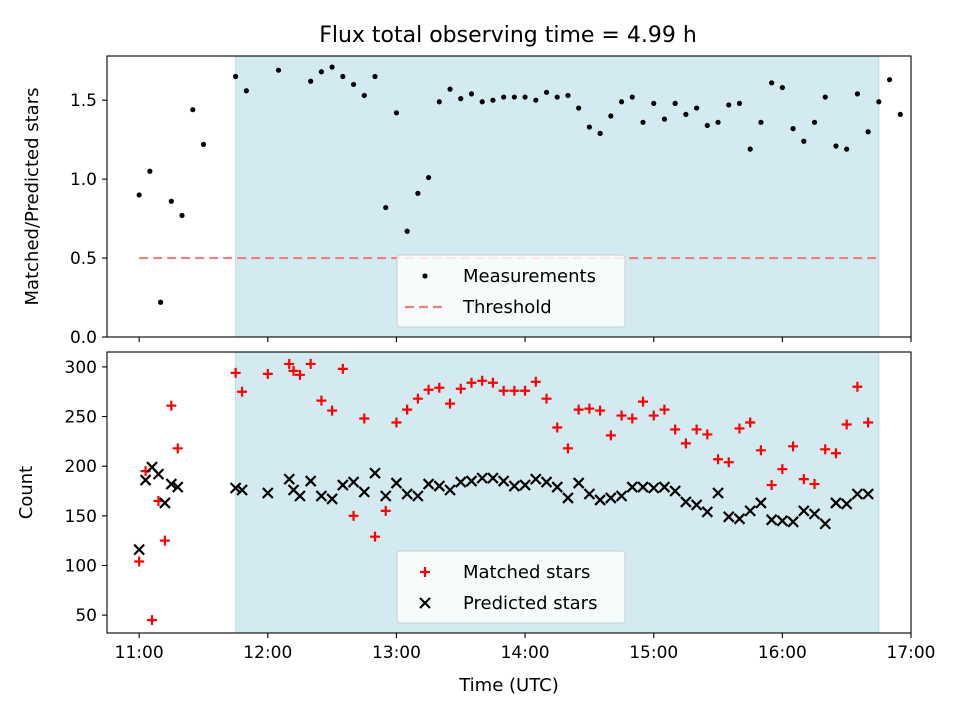  What do you see at coordinates (530, 603) in the screenshot?
I see `legend-label-predicted-stars: Predicted stars` at bounding box center [530, 603].